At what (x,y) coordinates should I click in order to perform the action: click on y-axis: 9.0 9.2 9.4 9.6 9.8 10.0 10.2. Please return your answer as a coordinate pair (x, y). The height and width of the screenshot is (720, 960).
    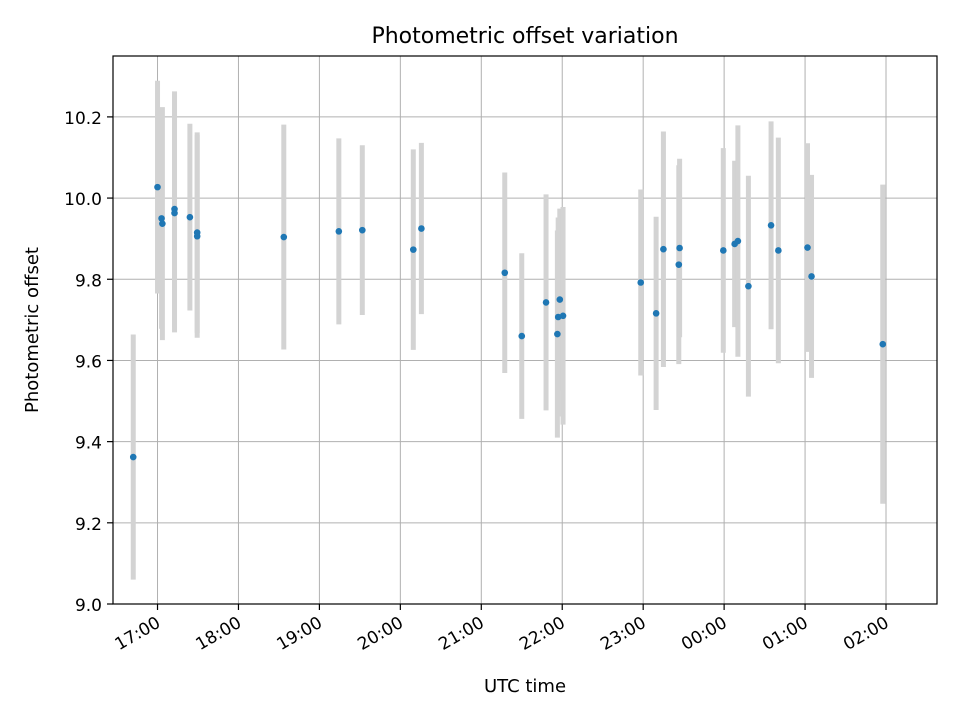
    Looking at the image, I should click on (88, 362).